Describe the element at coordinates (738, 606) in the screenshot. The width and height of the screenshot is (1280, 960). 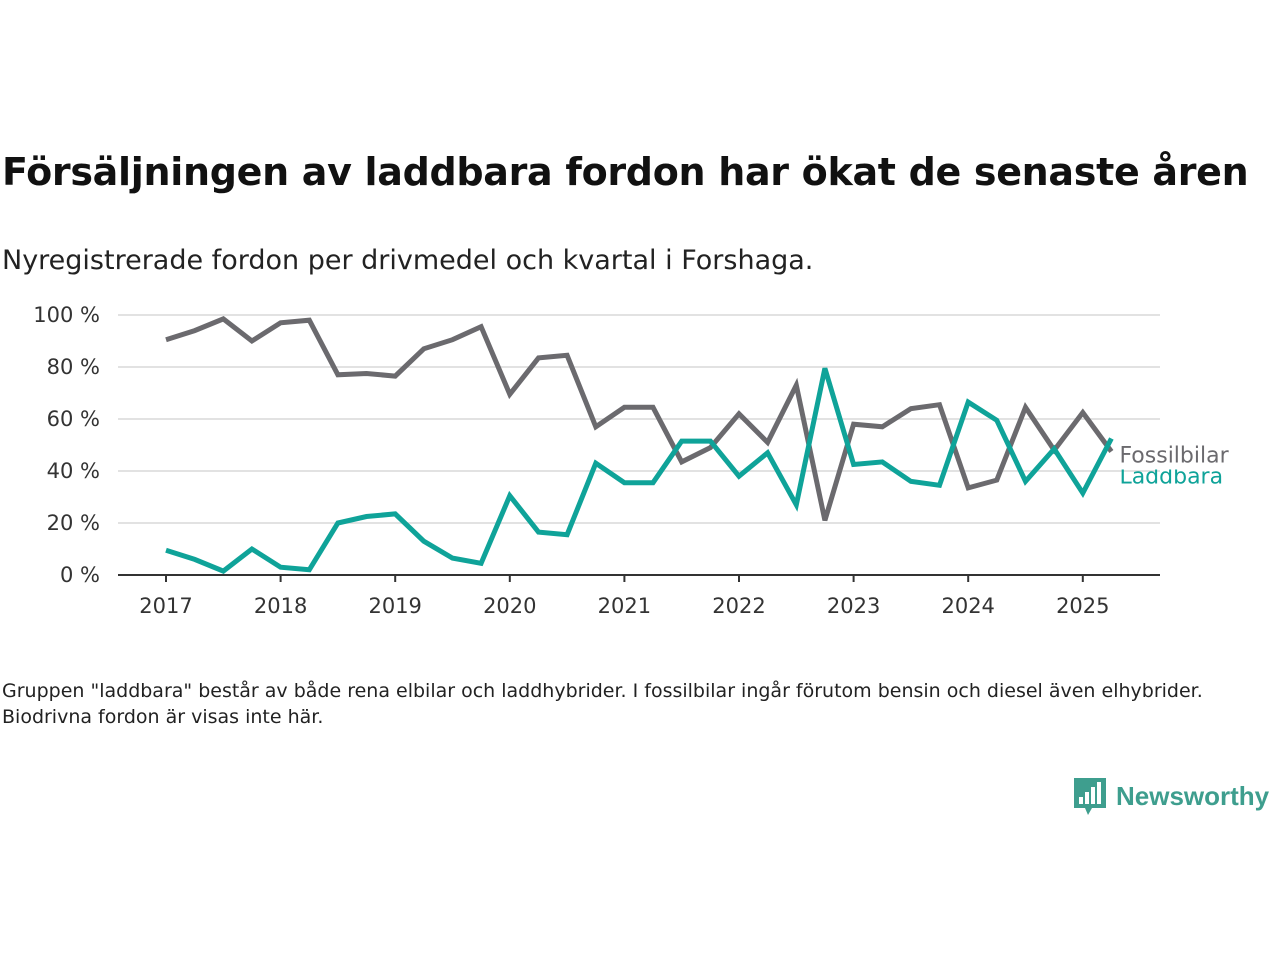
I see `x-tick-label: 2022` at that location.